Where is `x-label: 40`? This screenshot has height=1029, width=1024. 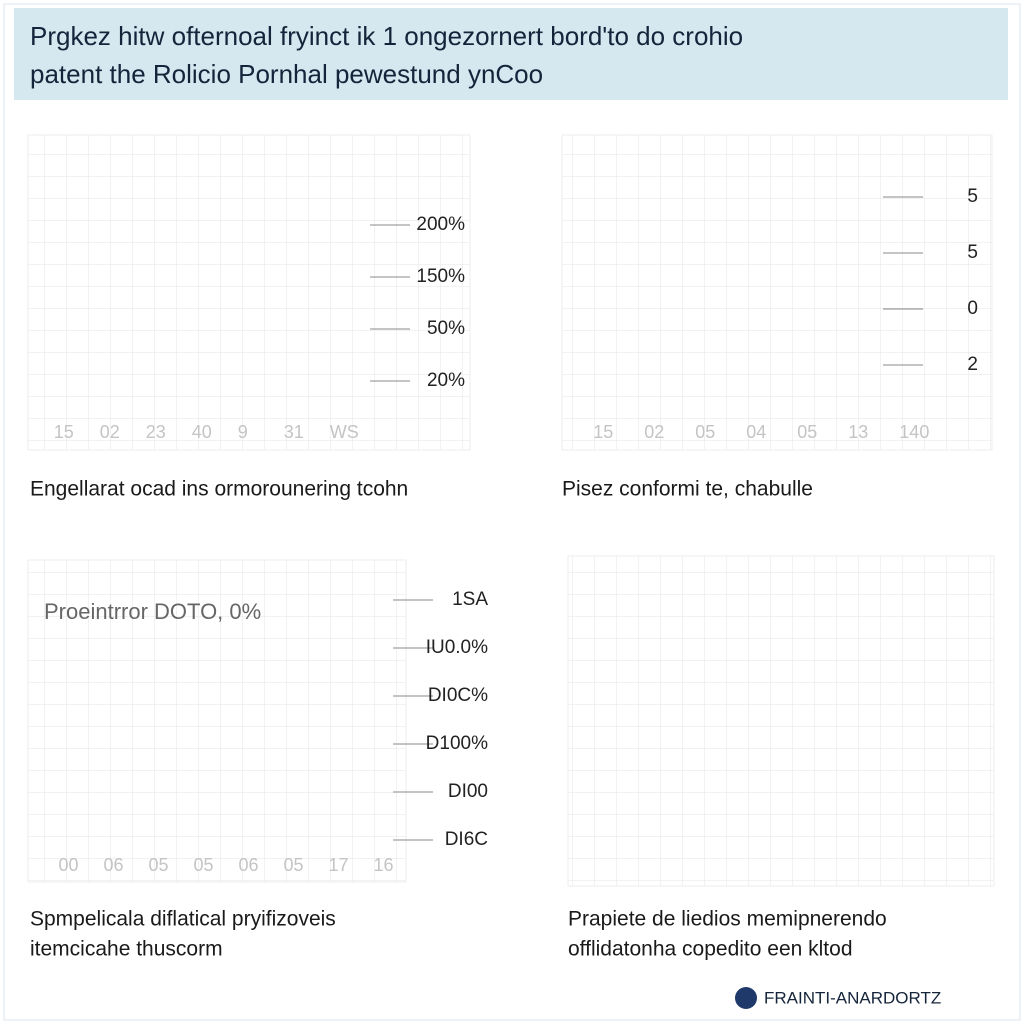
x-label: 40 is located at coordinates (202, 432).